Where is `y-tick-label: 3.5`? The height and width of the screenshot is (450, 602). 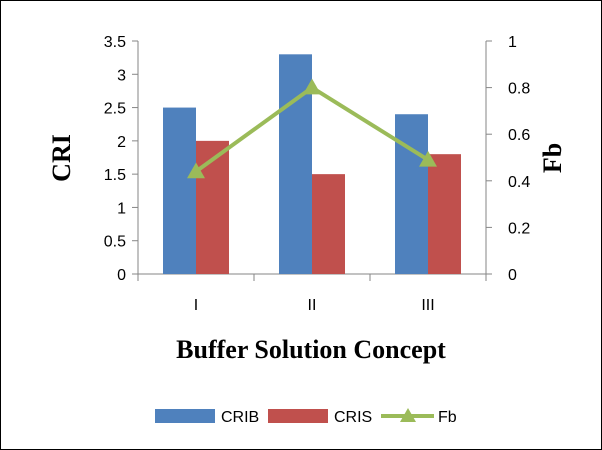
y-tick-label: 3.5 is located at coordinates (115, 42).